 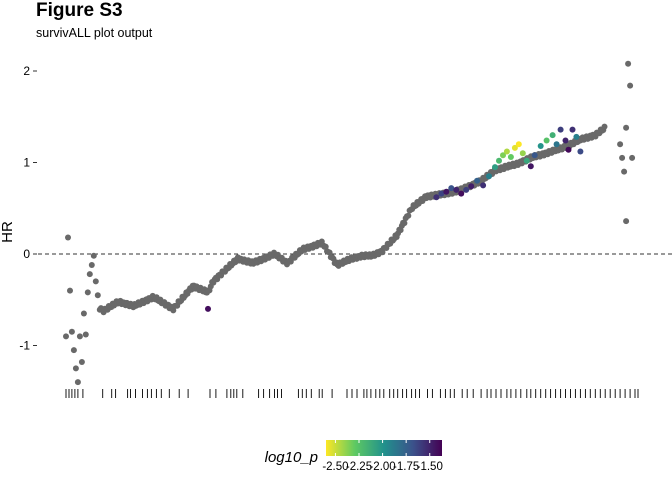 I want to click on y-tick-label: 2, so click(x=26, y=71).